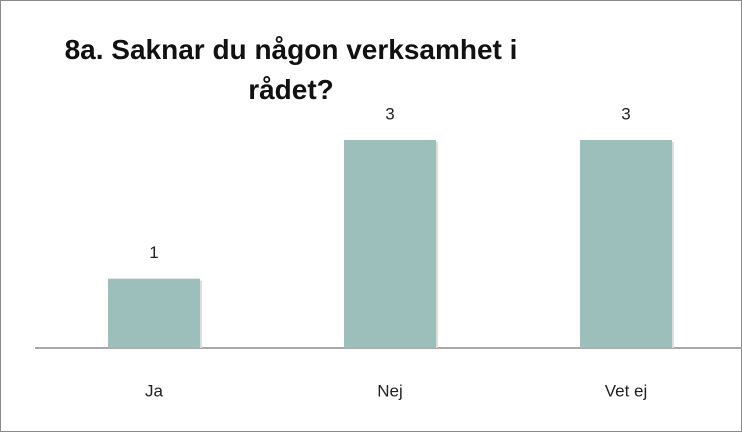  Describe the element at coordinates (154, 390) in the screenshot. I see `x-tick-label: Ja` at that location.